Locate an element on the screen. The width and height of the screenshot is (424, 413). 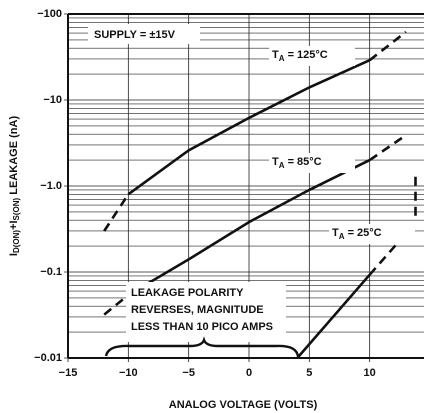
curve-label: TA = 85°C is located at coordinates (297, 163).